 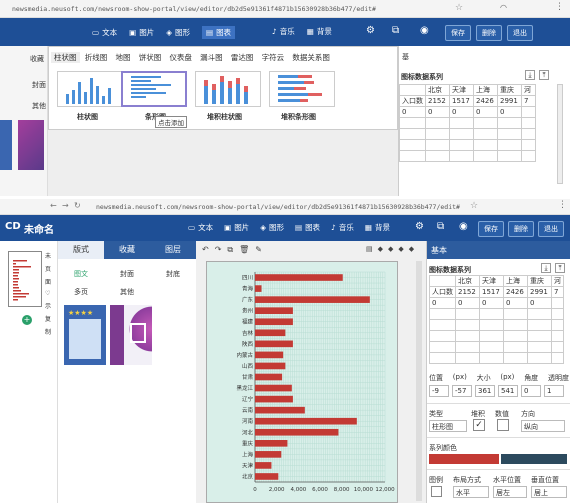 I want to click on chart-thumb-stacked-column, so click(x=228, y=89).